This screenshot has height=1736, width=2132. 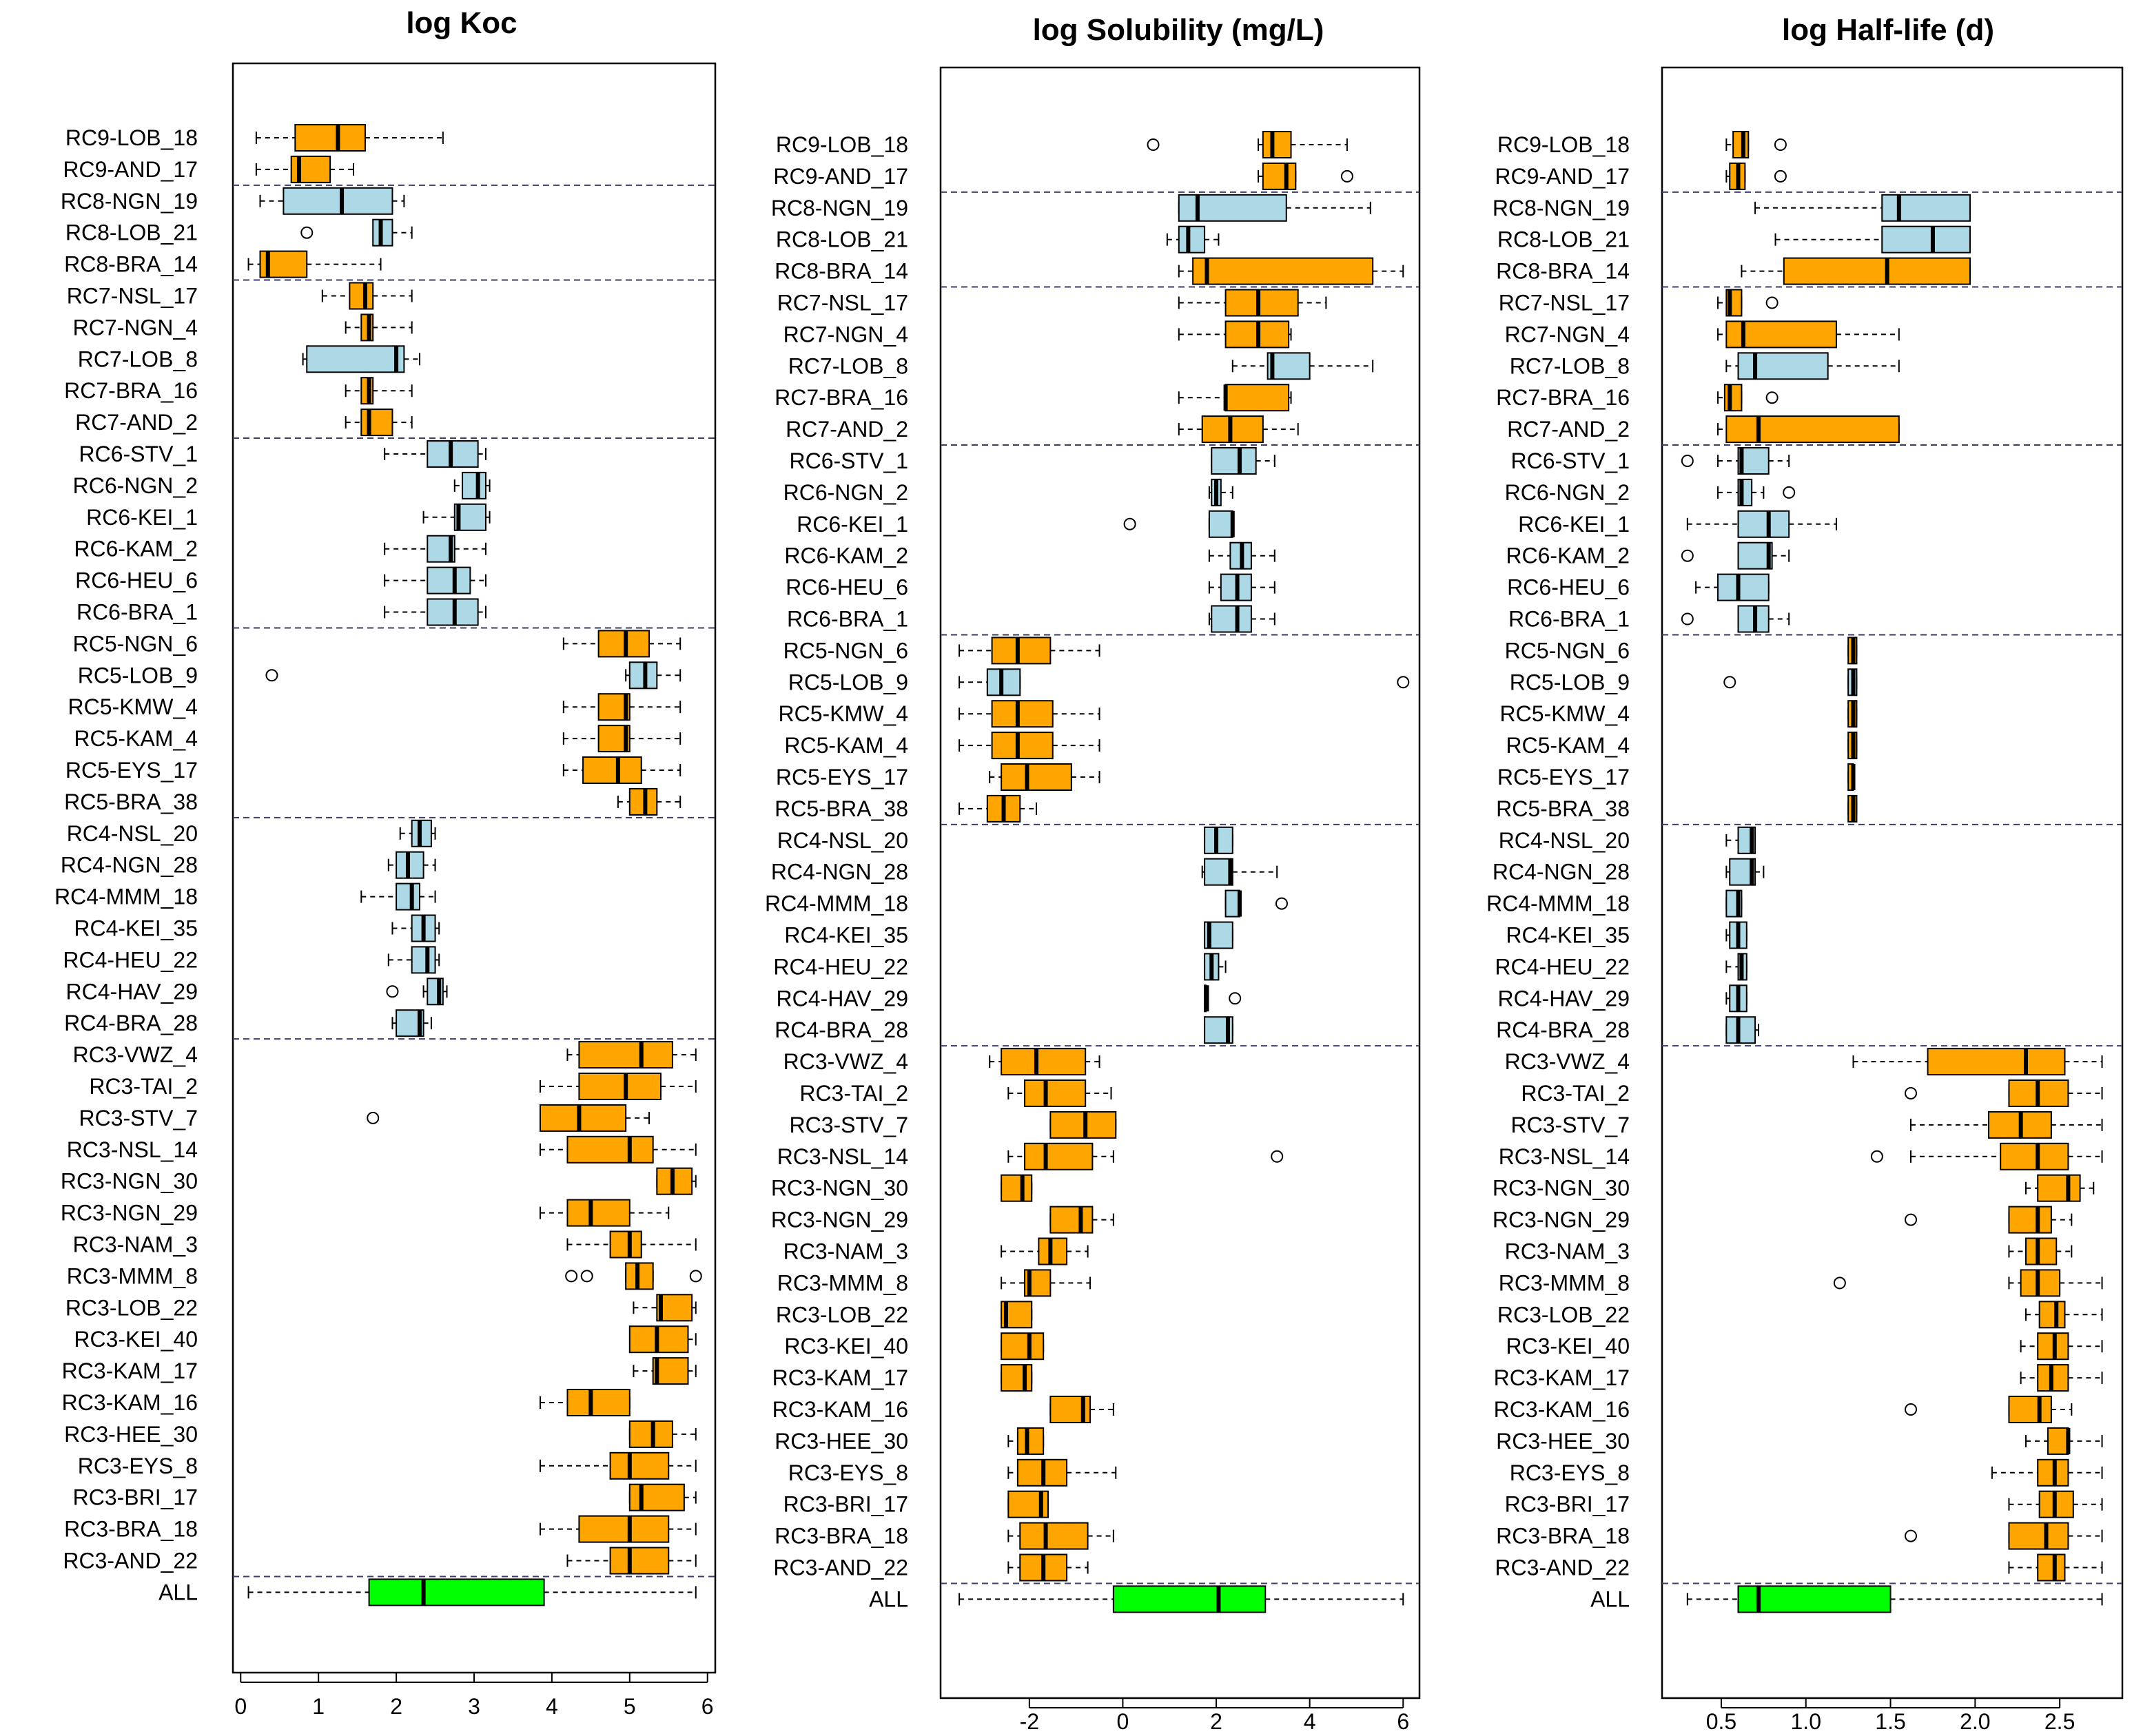 I want to click on x-tick-label: 0, so click(x=240, y=1707).